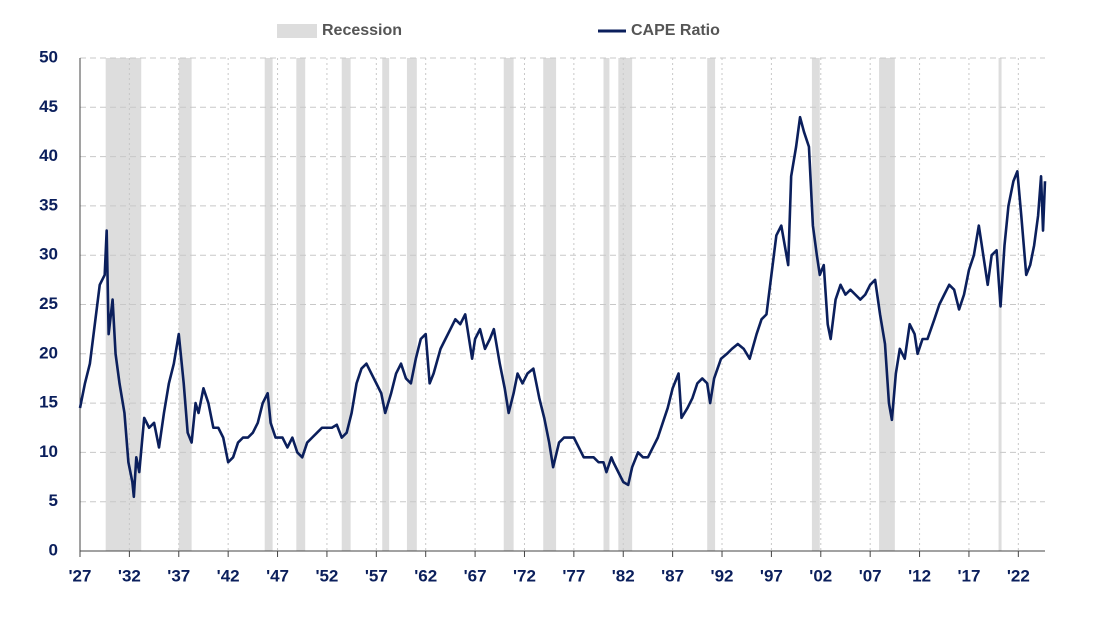 The height and width of the screenshot is (621, 1094). I want to click on x-tick-label: '57, so click(376, 575).